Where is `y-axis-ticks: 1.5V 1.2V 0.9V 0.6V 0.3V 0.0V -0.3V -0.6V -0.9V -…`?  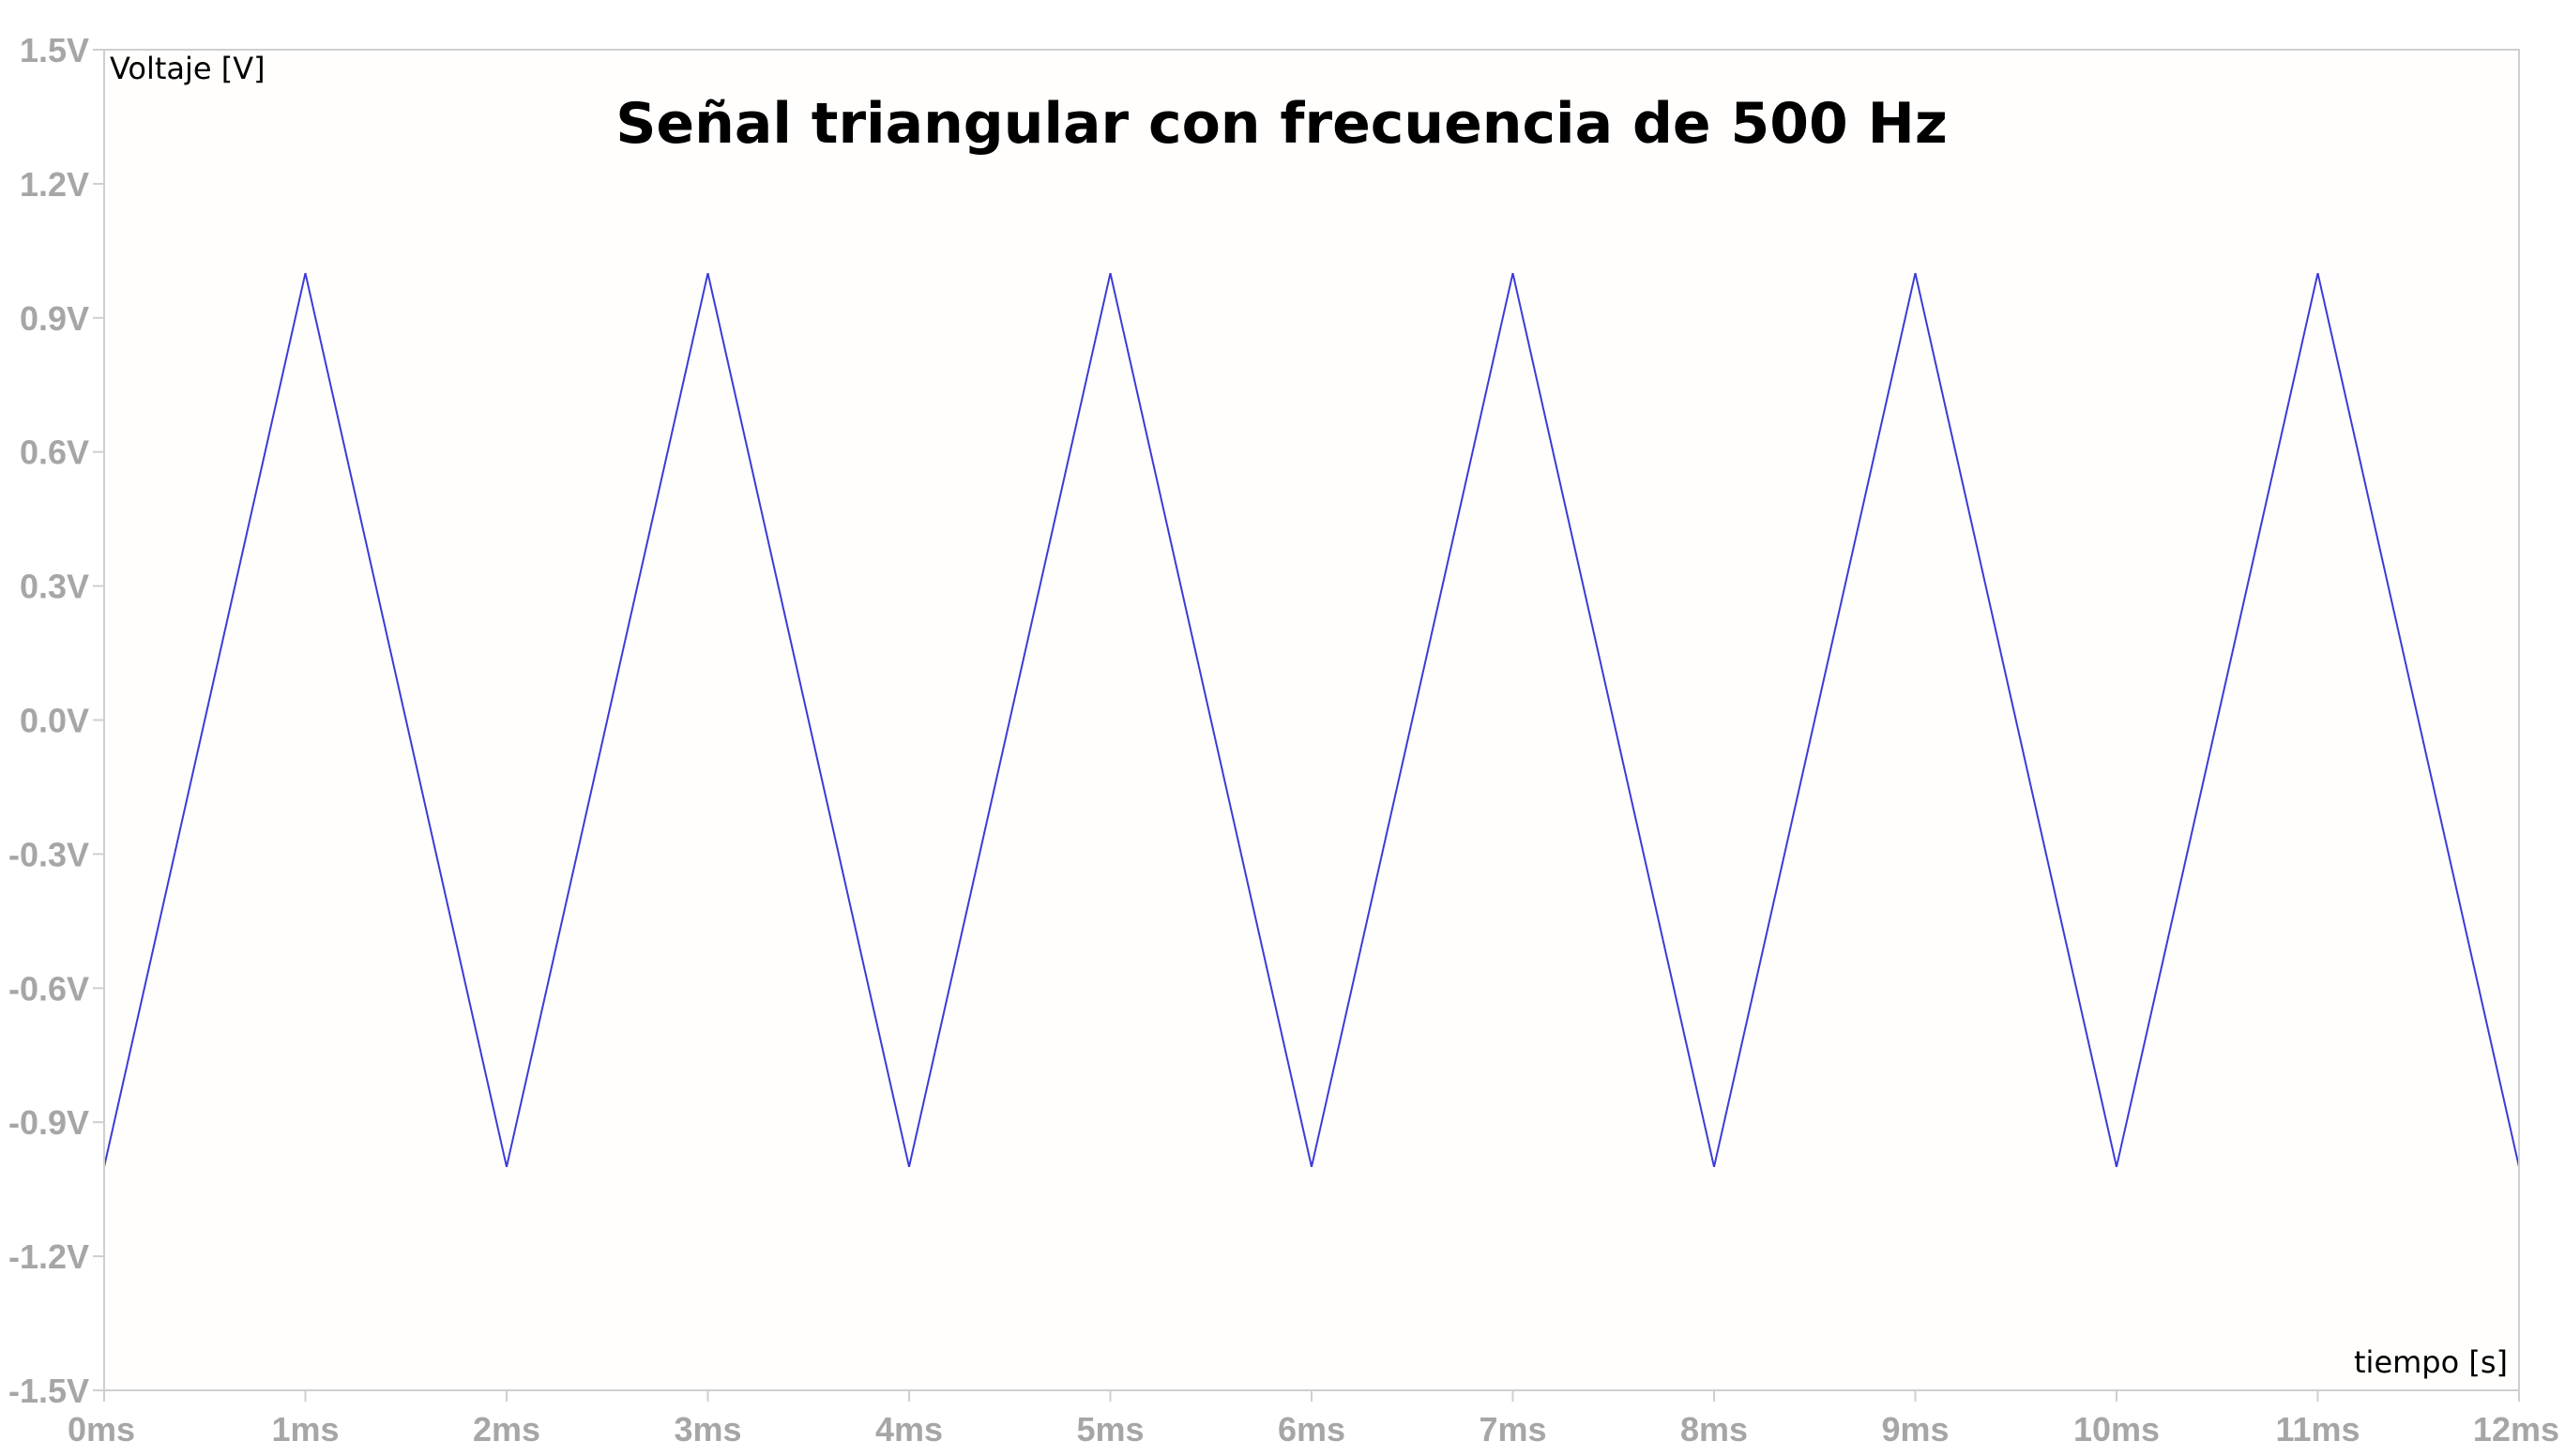
y-axis-ticks: 1.5V 1.2V 0.9V 0.6V 0.3V 0.0V -0.3V -0.6V -0.9V -… is located at coordinates (56, 720).